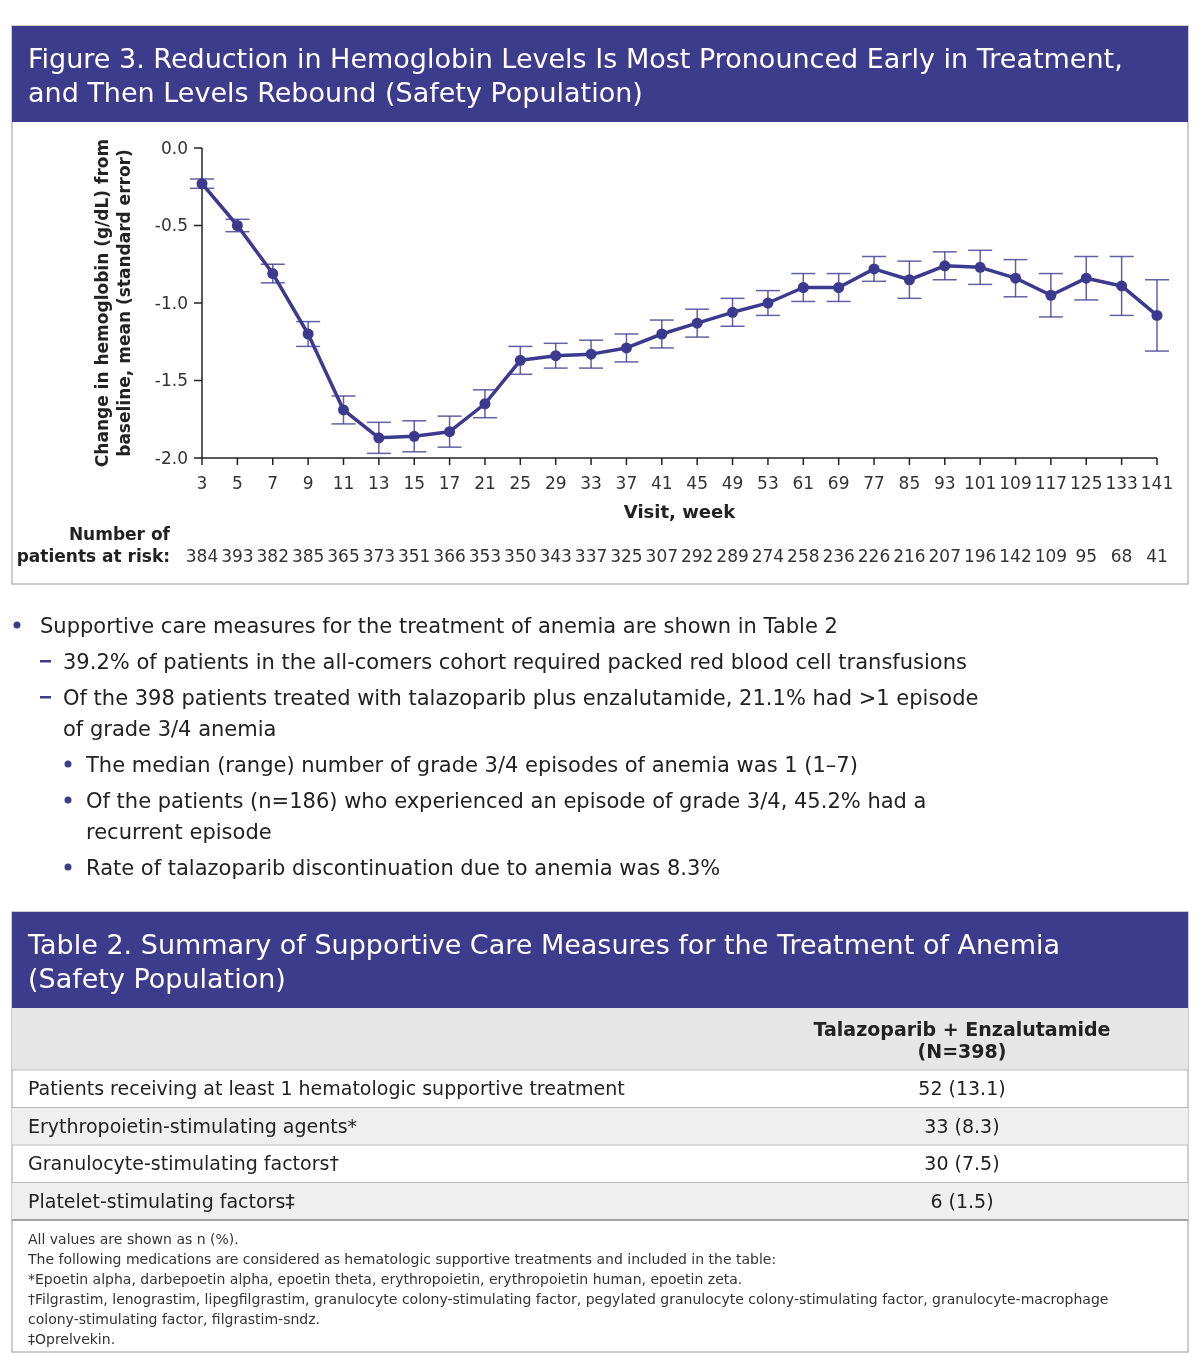 The width and height of the screenshot is (1200, 1367). Describe the element at coordinates (439, 626) in the screenshot. I see `text: Supportive care measures for the treatment of anemia are shown in Table 2` at that location.